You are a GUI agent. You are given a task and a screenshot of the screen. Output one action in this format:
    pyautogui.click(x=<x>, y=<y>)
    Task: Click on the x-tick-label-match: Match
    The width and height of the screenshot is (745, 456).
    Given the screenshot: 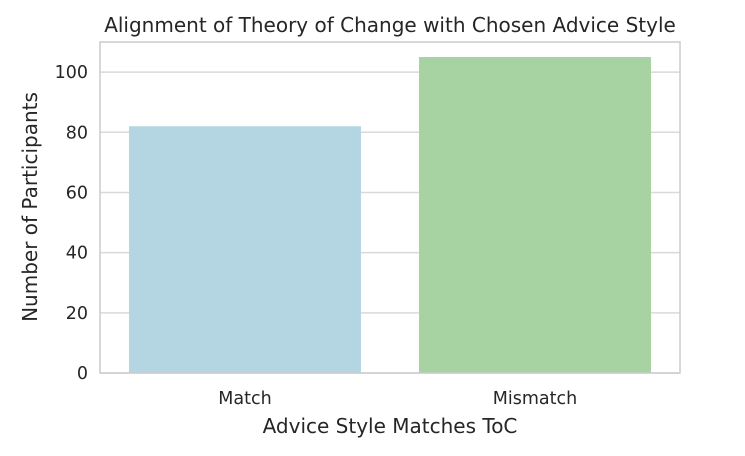 What is the action you would take?
    pyautogui.click(x=244, y=399)
    